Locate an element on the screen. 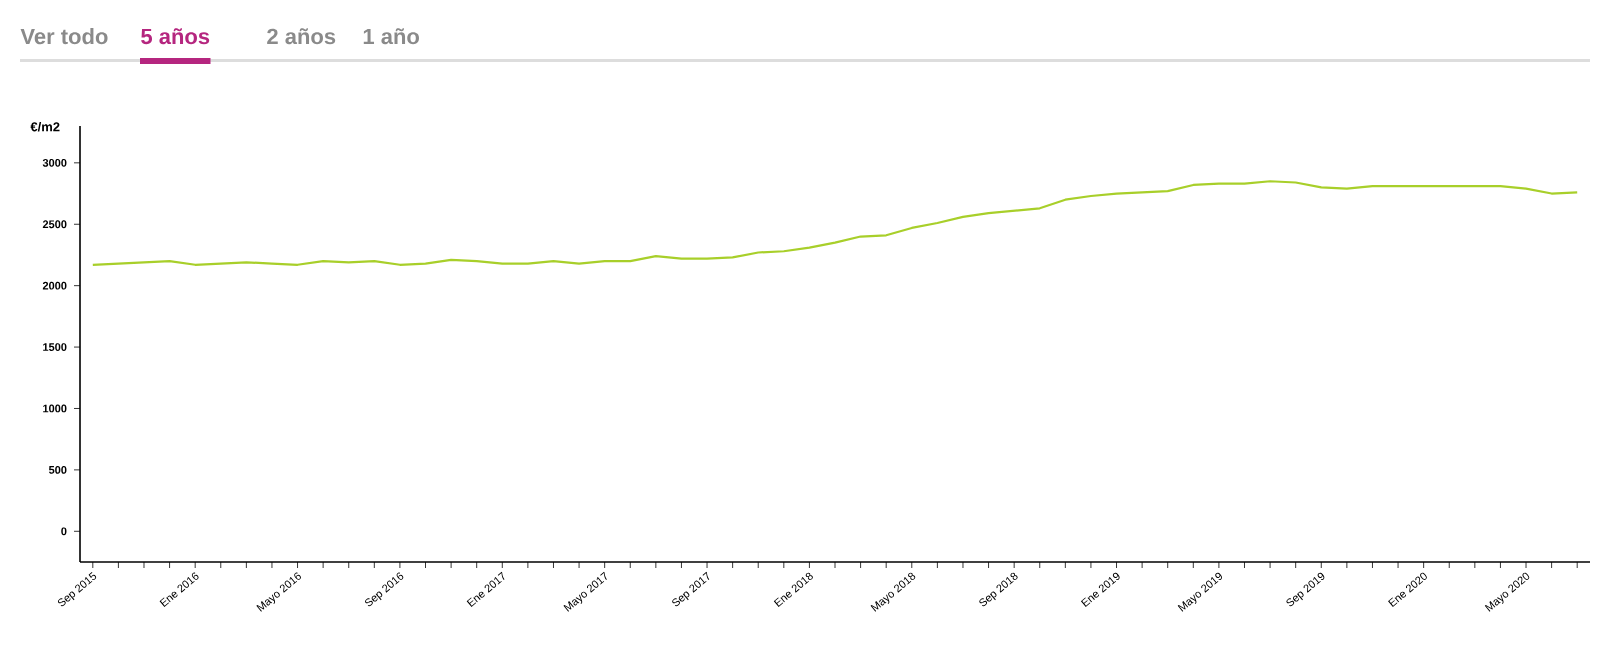 Image resolution: width=1600 pixels, height=670 pixels. text: 5 años is located at coordinates (175, 36).